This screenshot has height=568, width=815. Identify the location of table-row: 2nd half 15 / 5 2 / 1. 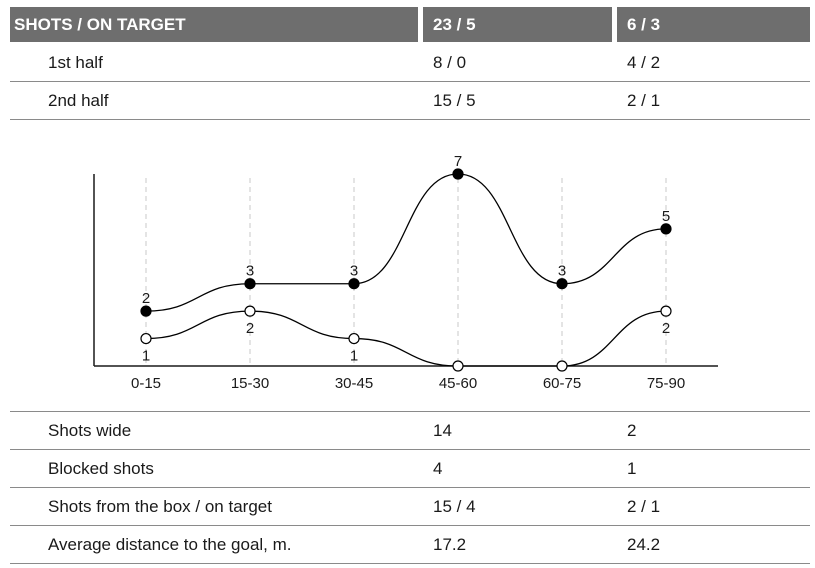
(410, 101).